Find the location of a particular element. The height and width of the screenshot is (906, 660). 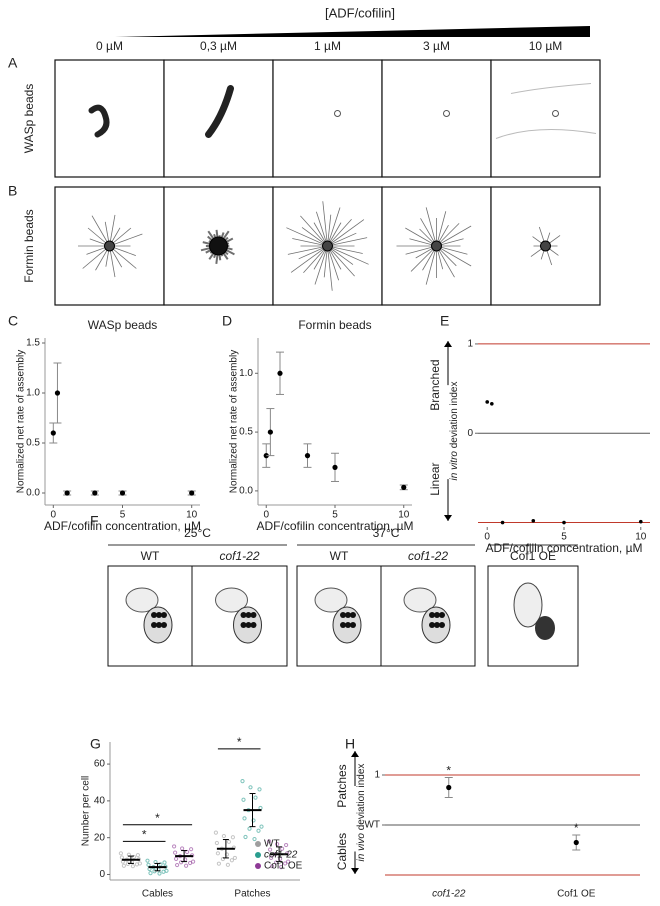

y-tick-label: WT is located at coordinates (372, 825).